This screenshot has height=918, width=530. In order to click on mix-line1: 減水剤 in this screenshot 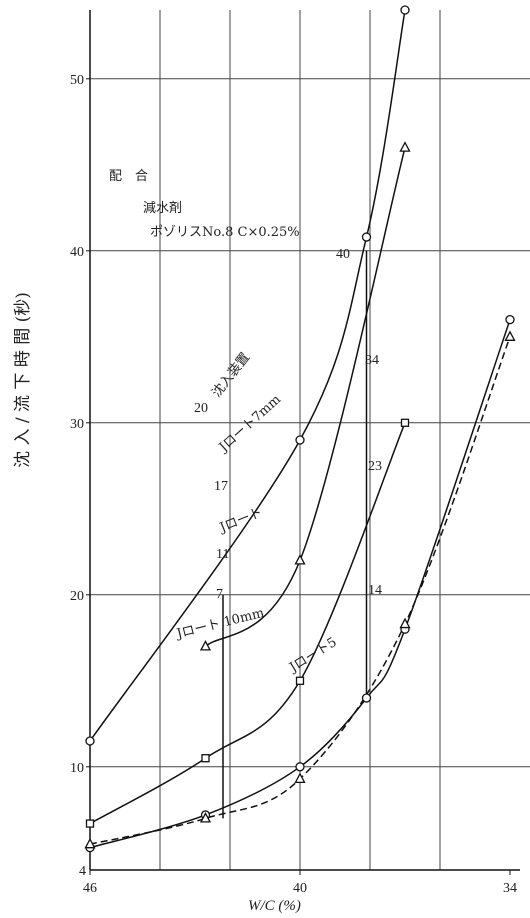, I will do `click(162, 208)`.